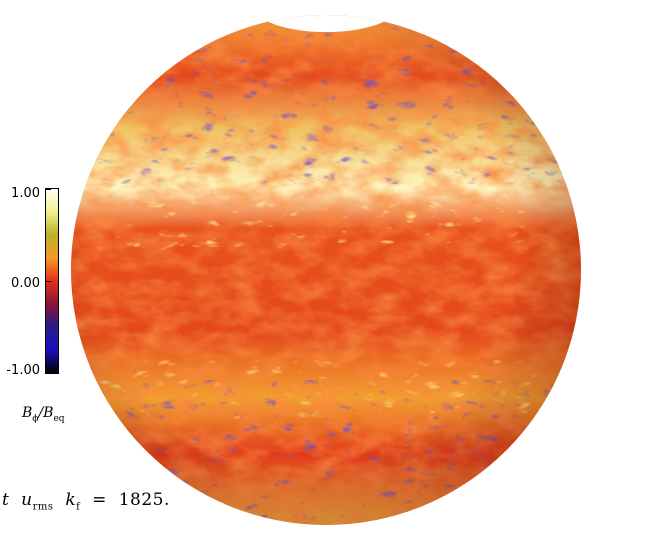  I want to click on polar-cap, so click(326, 23).